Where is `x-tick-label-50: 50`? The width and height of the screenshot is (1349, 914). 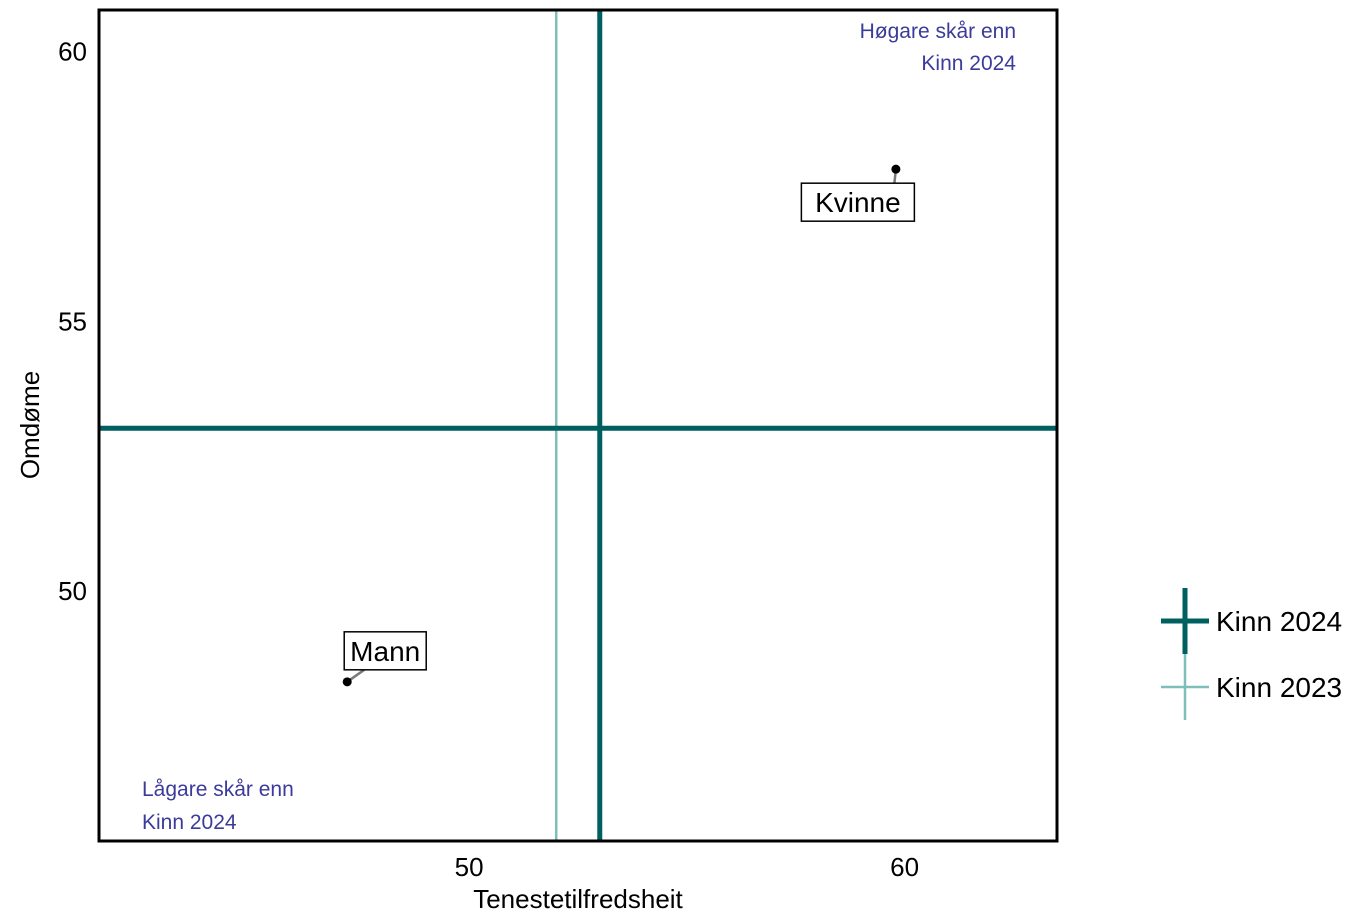
x-tick-label-50: 50 is located at coordinates (469, 867).